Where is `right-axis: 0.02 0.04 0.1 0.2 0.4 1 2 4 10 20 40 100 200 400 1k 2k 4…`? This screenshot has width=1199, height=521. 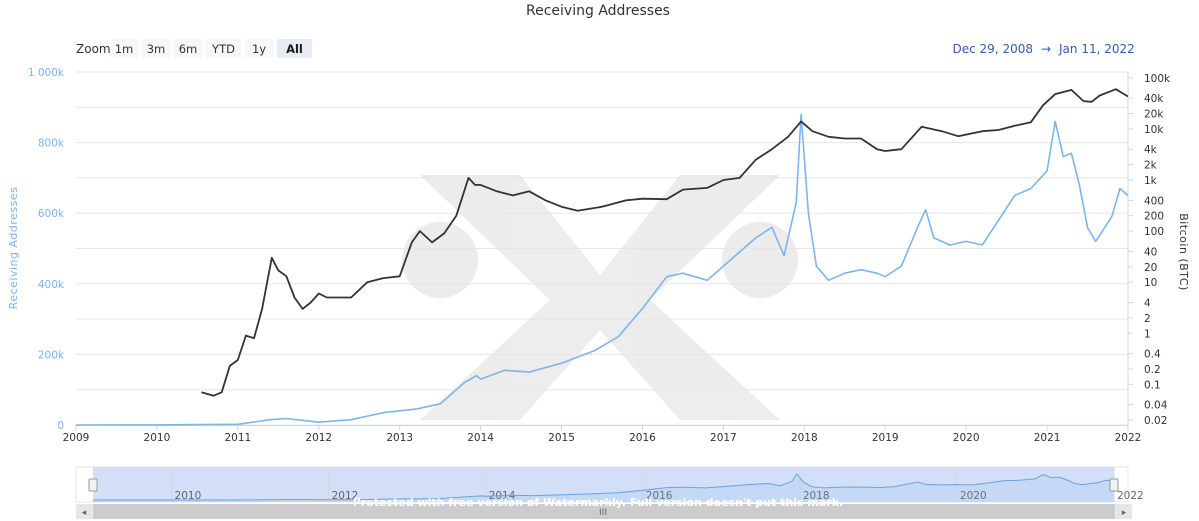
right-axis: 0.02 0.04 0.1 0.2 0.4 1 2 4 10 20 40 100 200 400 1k 2k 4… is located at coordinates (1149, 249).